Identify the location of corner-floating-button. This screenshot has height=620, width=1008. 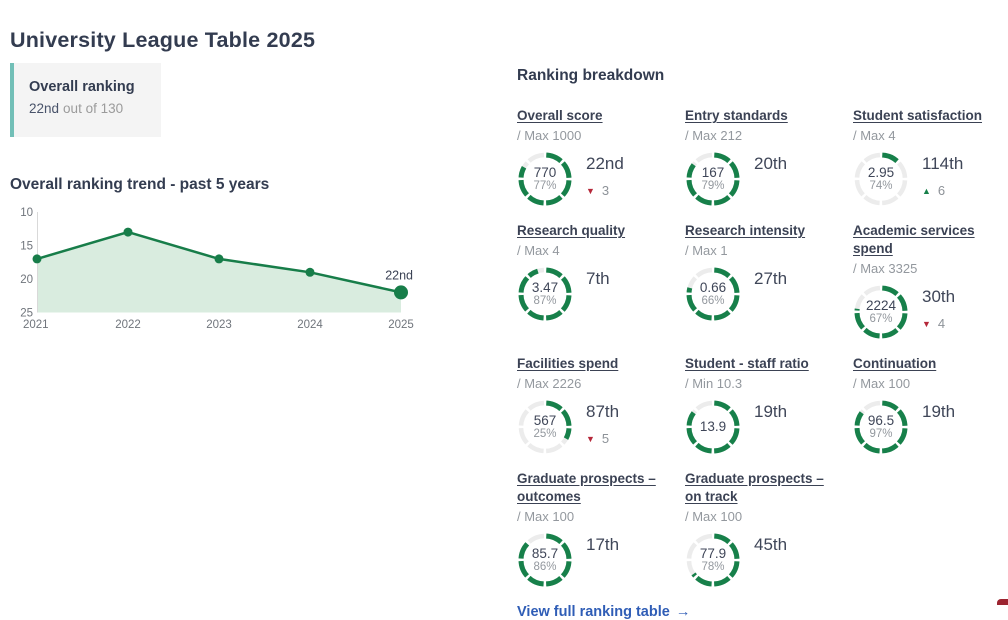
(1002, 602).